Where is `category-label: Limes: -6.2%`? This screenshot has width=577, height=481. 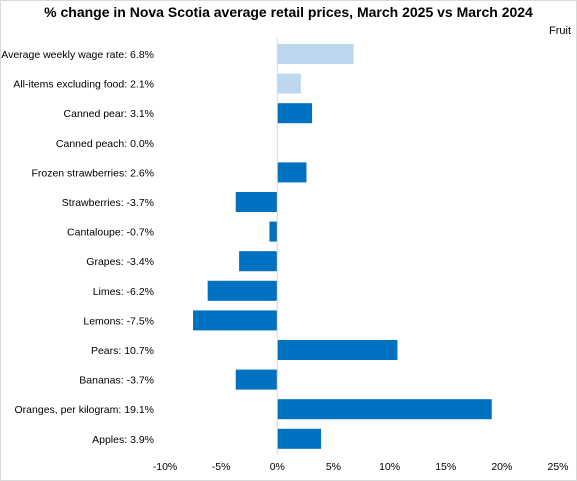
category-label: Limes: -6.2% is located at coordinates (123, 292).